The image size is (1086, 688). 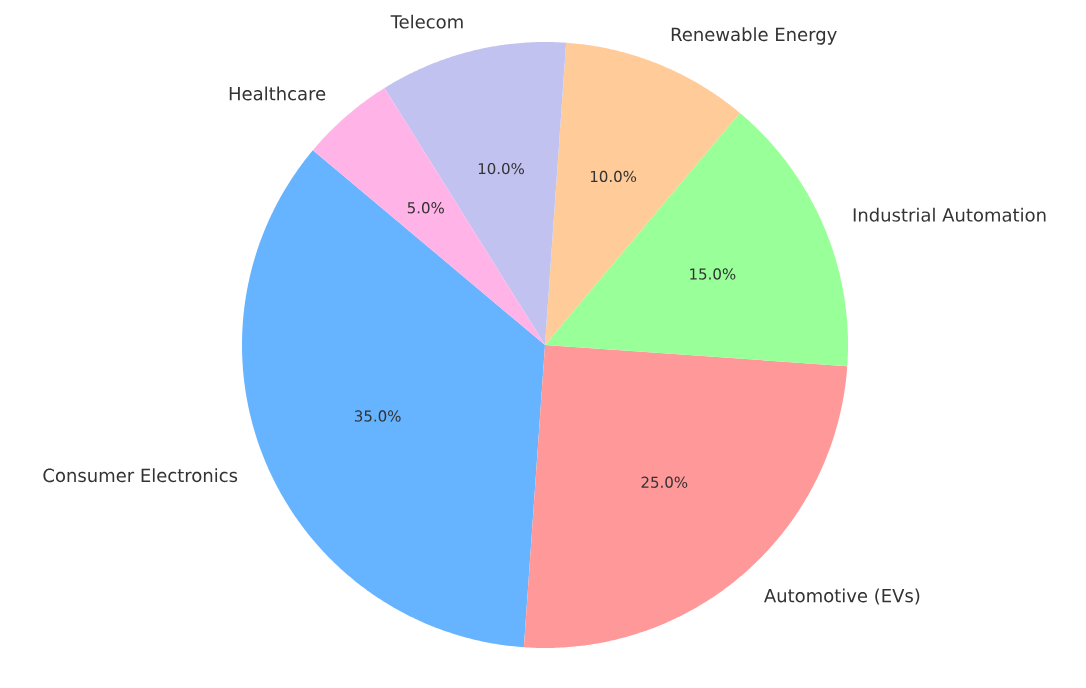 What do you see at coordinates (842, 596) in the screenshot?
I see `slice-label: Automotive (EVs)` at bounding box center [842, 596].